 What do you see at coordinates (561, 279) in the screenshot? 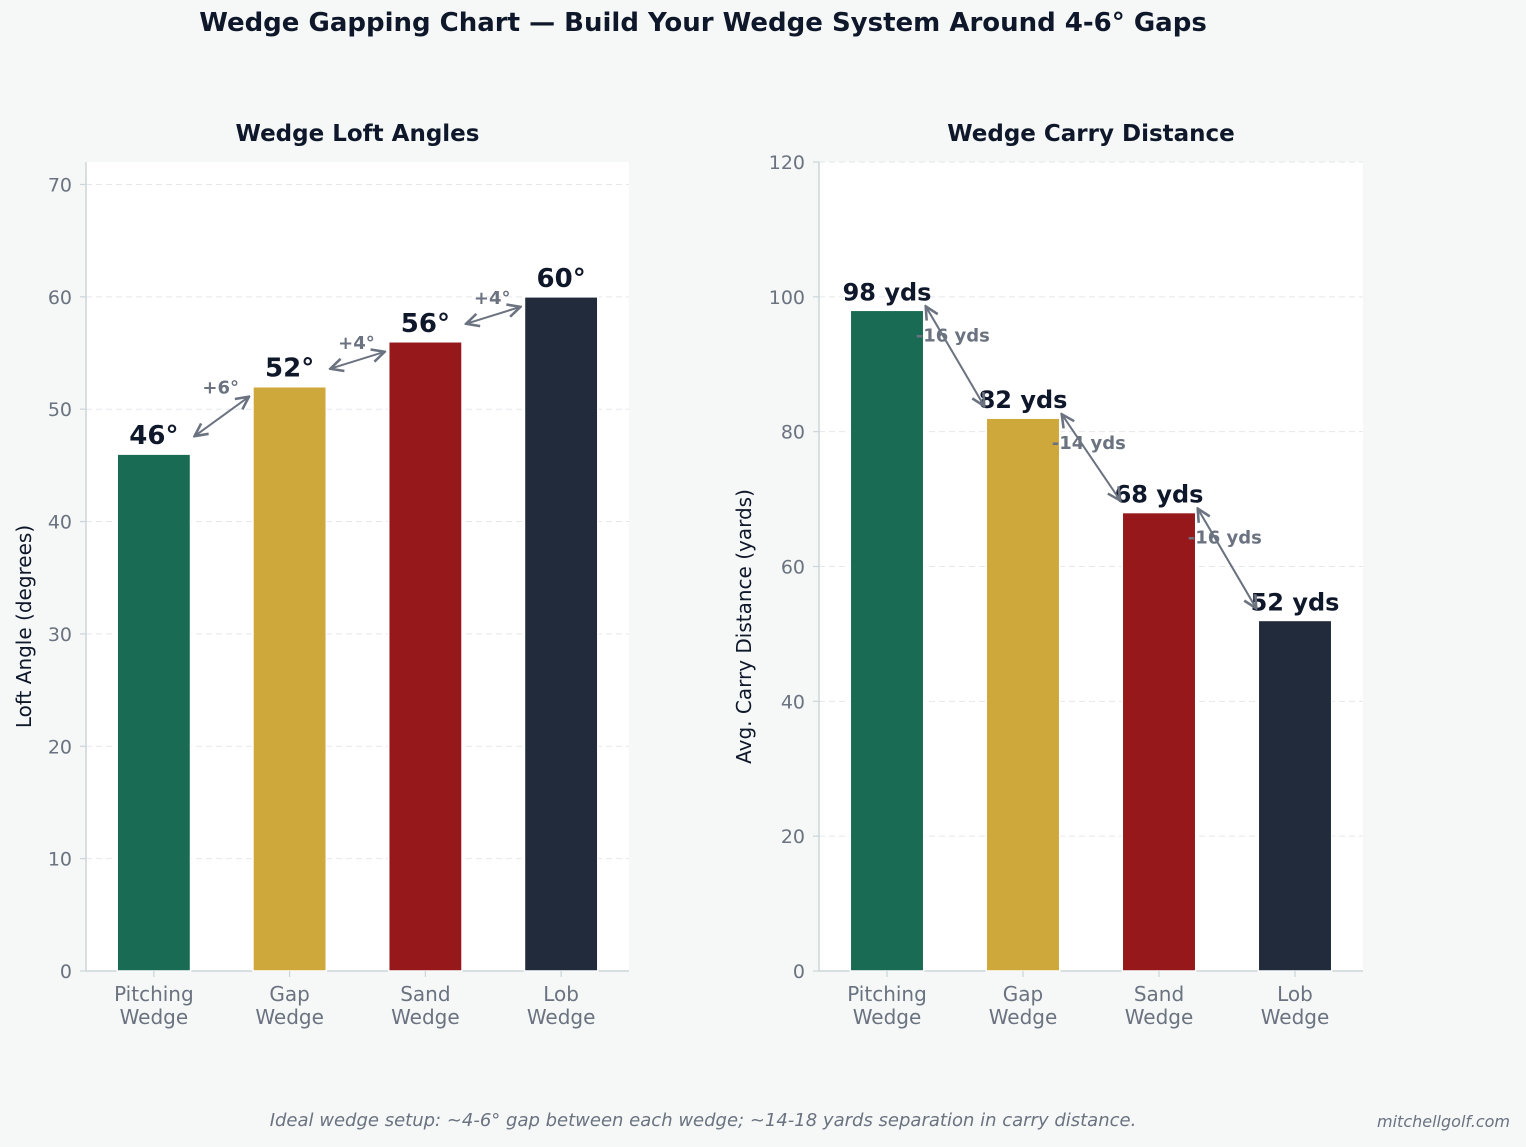
I see `value-label: 60°` at bounding box center [561, 279].